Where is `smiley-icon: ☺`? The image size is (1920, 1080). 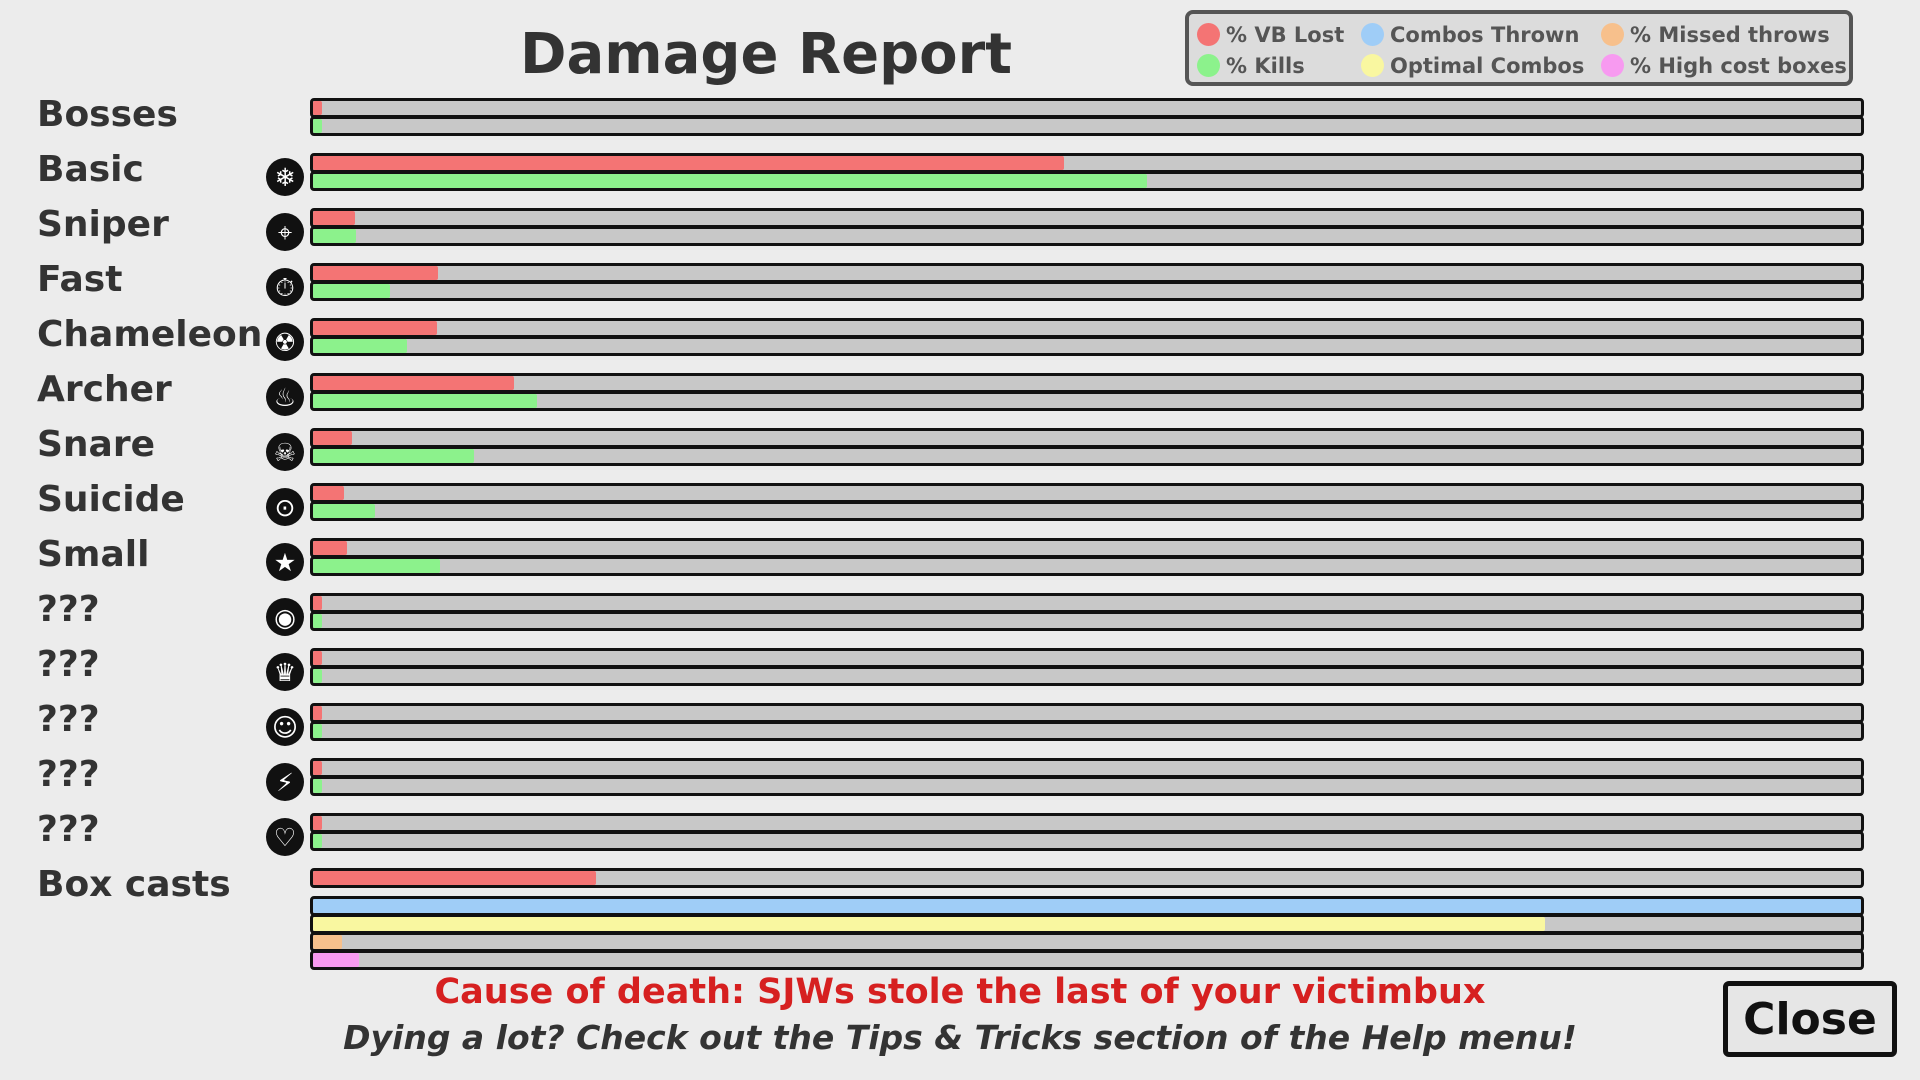
smiley-icon: ☺ is located at coordinates (285, 727).